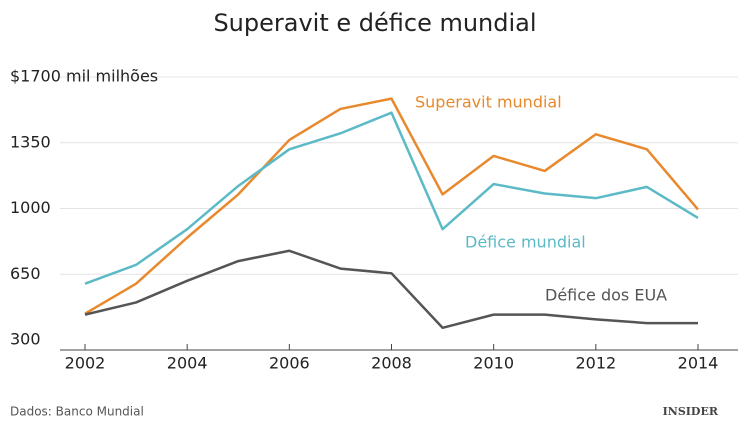 The width and height of the screenshot is (750, 429). What do you see at coordinates (595, 363) in the screenshot?
I see `x-tick-label: 2012` at bounding box center [595, 363].